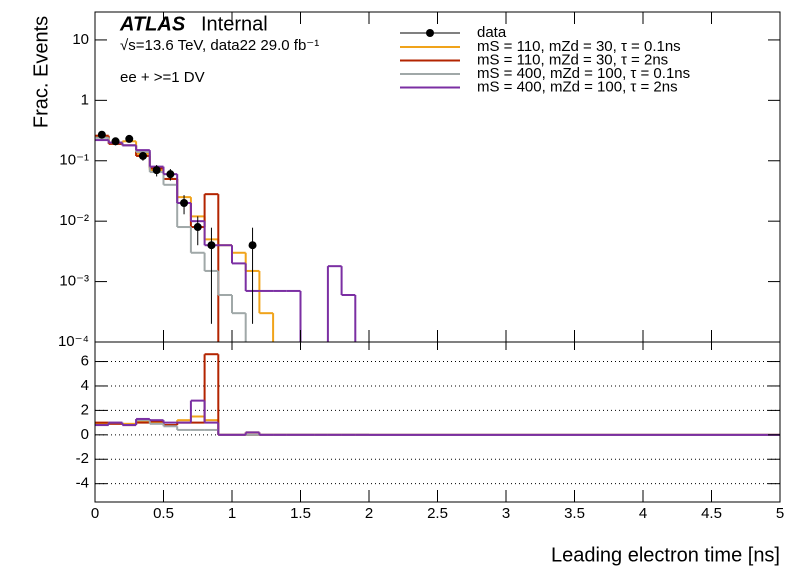 This screenshot has height=572, width=796. Describe the element at coordinates (74, 281) in the screenshot. I see `y-tick-label: 10⁻³` at that location.